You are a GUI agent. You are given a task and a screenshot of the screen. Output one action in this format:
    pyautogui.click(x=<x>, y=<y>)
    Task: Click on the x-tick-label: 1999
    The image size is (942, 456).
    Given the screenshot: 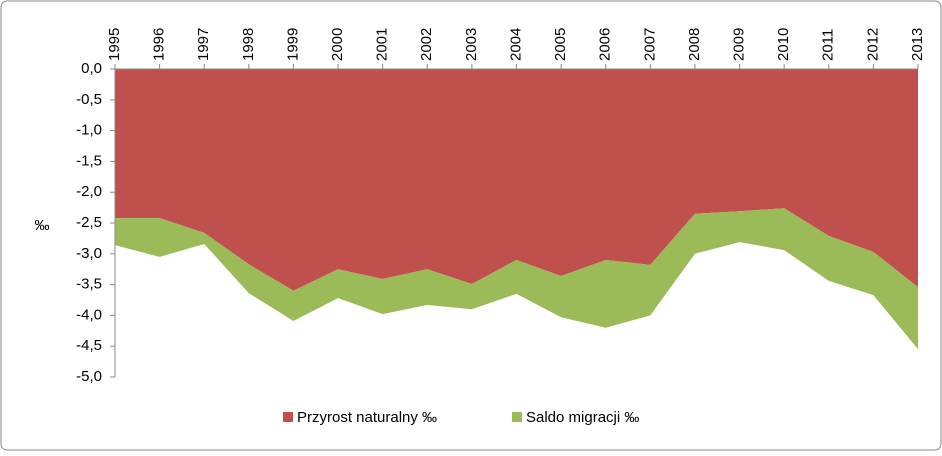 What is the action you would take?
    pyautogui.click(x=292, y=44)
    